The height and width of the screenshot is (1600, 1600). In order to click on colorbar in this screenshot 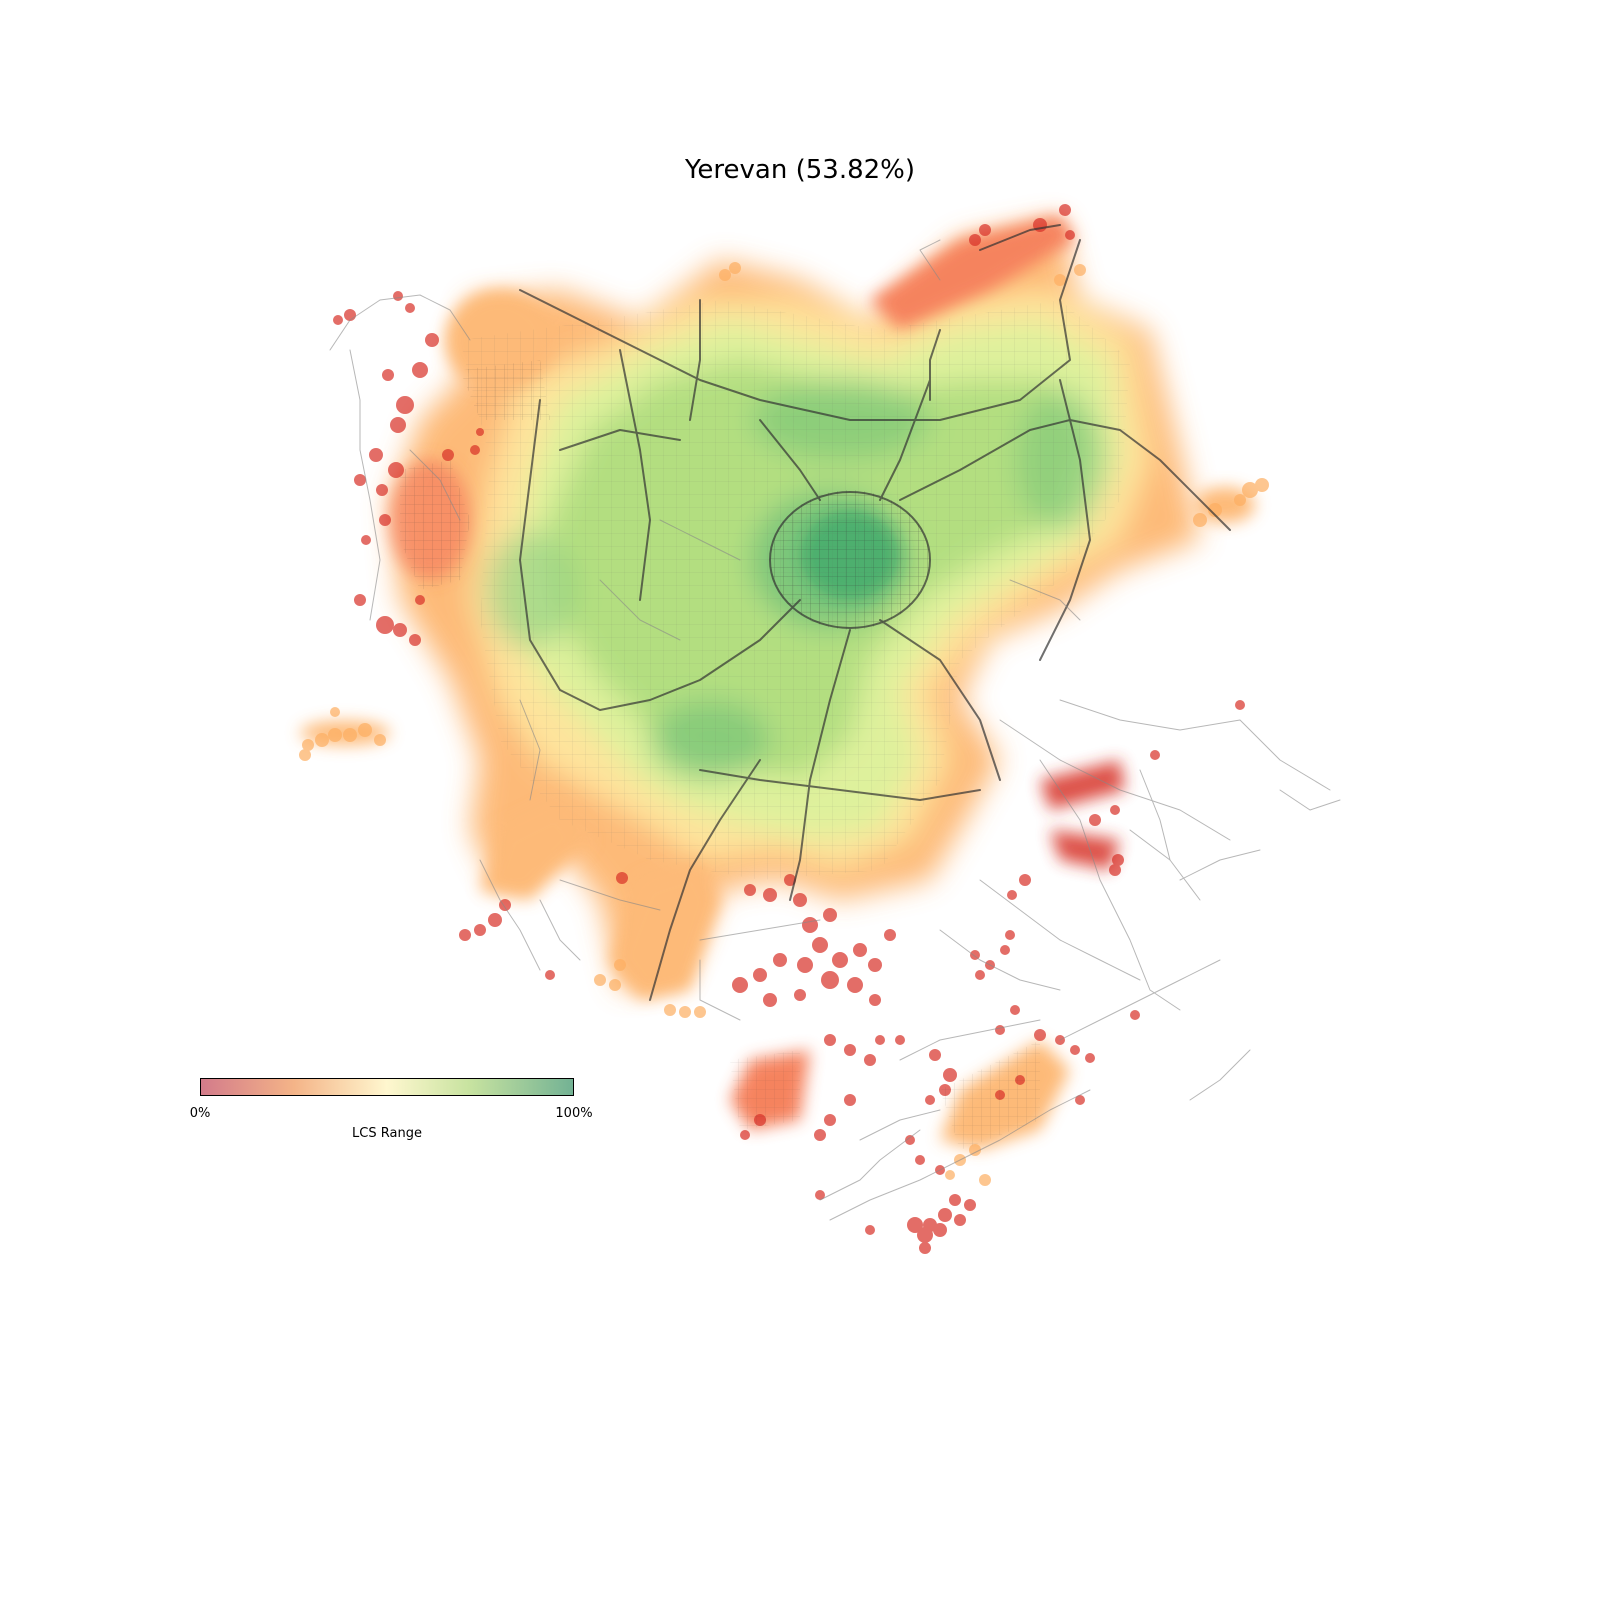, I will do `click(387, 1087)`.